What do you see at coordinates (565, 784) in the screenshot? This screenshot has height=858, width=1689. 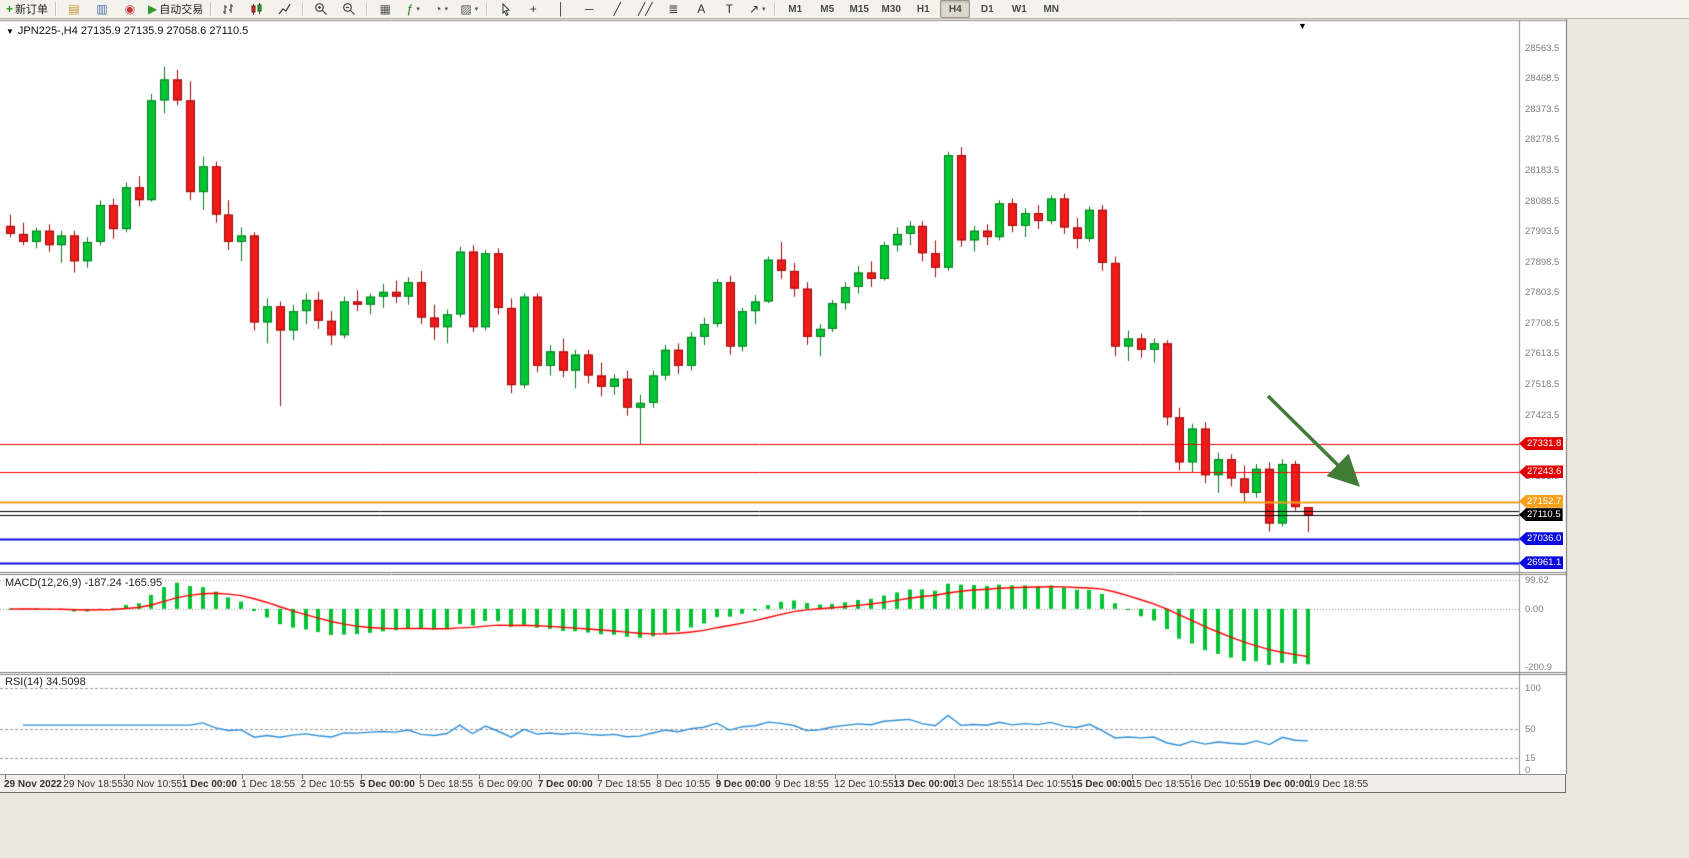 I see `time-axis-label: 7 Dec 00:00` at bounding box center [565, 784].